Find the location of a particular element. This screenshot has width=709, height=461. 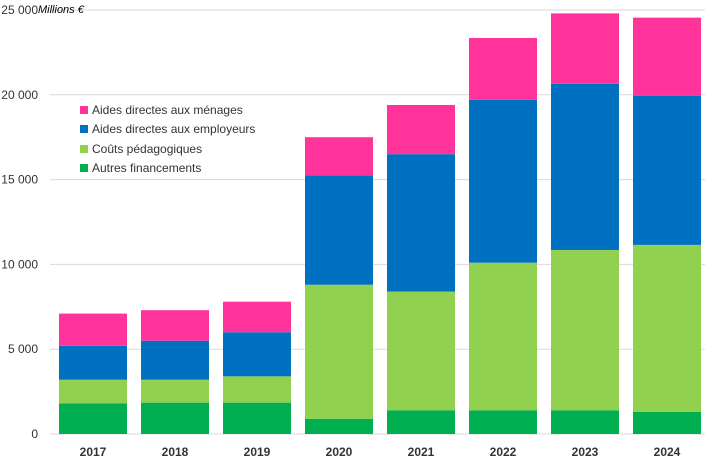

y-axis-ticks: 0 5 000 10 000 15 000 20 000 25 000 is located at coordinates (19, 222).